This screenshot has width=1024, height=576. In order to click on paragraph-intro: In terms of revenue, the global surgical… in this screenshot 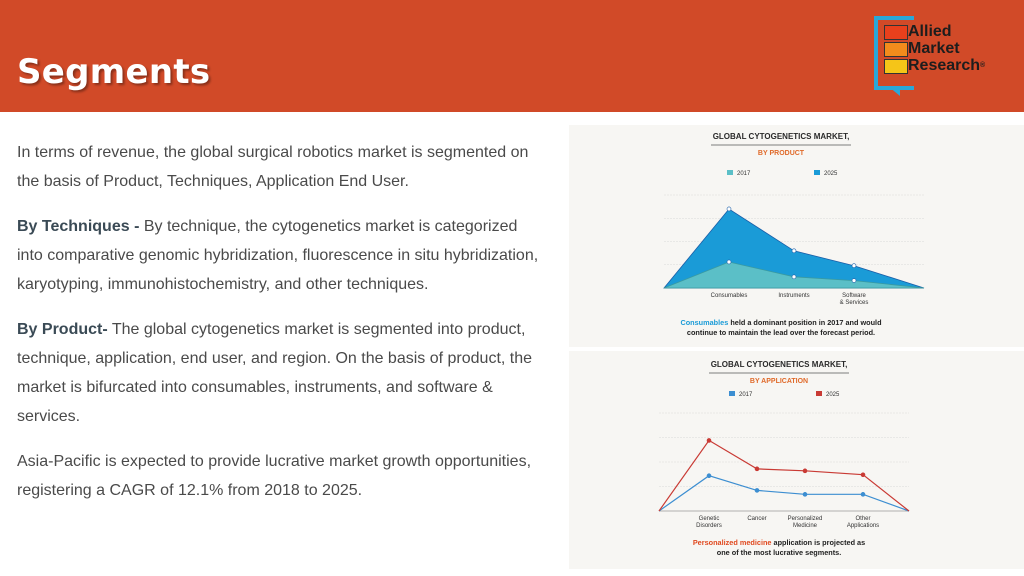, I will do `click(273, 167)`.